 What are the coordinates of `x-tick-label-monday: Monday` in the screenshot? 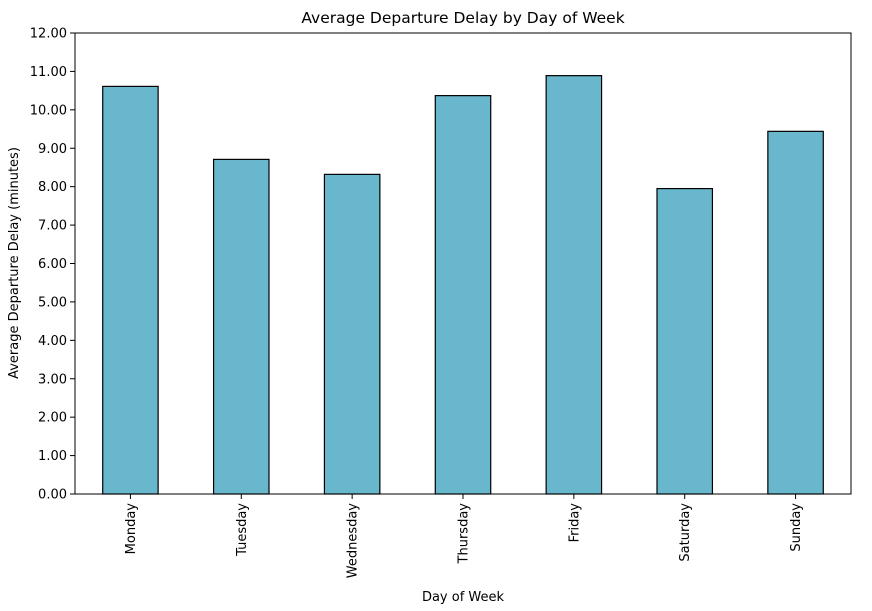 It's located at (131, 529).